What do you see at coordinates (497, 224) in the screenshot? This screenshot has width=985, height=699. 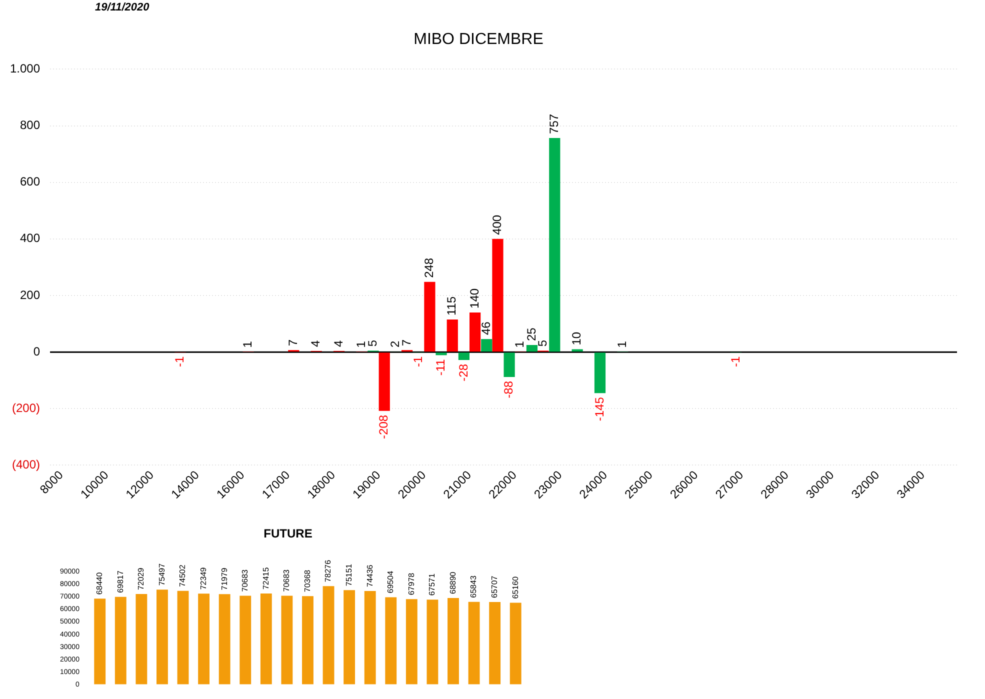 I see `data-label: 400` at bounding box center [497, 224].